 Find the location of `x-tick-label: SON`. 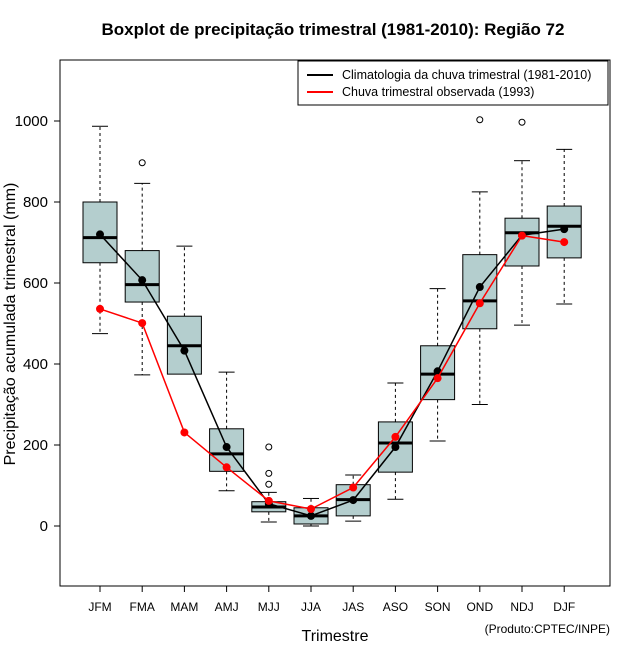

x-tick-label: SON is located at coordinates (438, 607).